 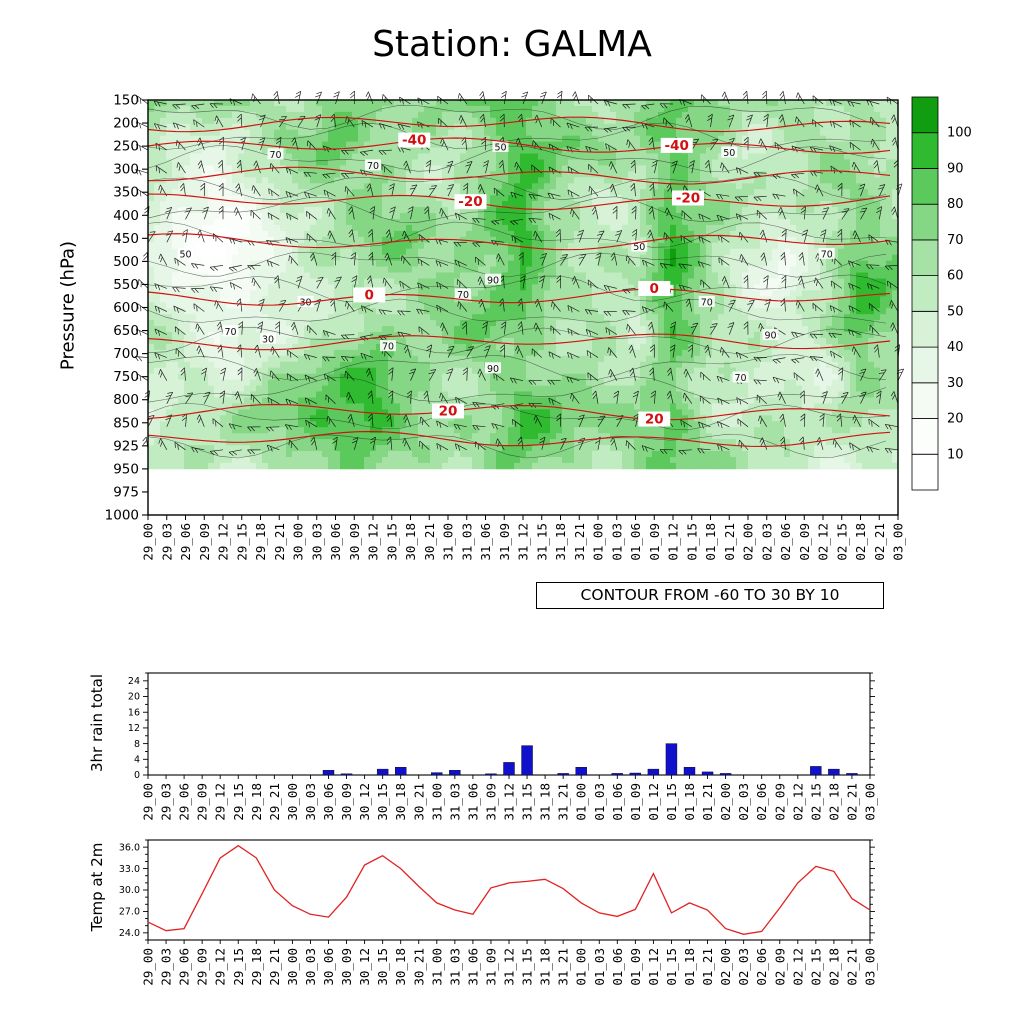 What do you see at coordinates (512, 44) in the screenshot?
I see `chart-title: Station: GALMA` at bounding box center [512, 44].